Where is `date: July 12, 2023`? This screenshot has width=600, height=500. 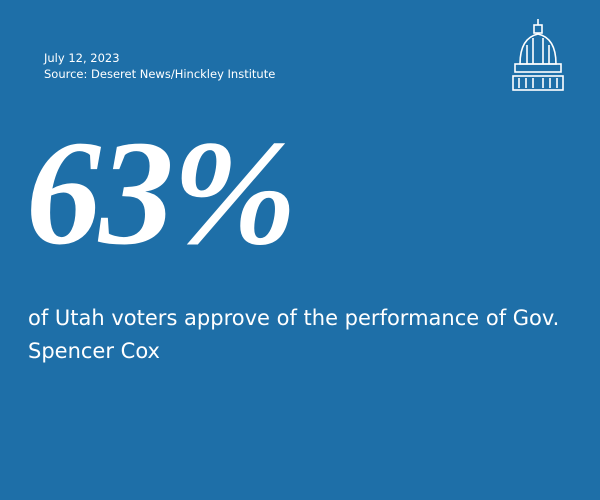
date: July 12, 2023 is located at coordinates (82, 58).